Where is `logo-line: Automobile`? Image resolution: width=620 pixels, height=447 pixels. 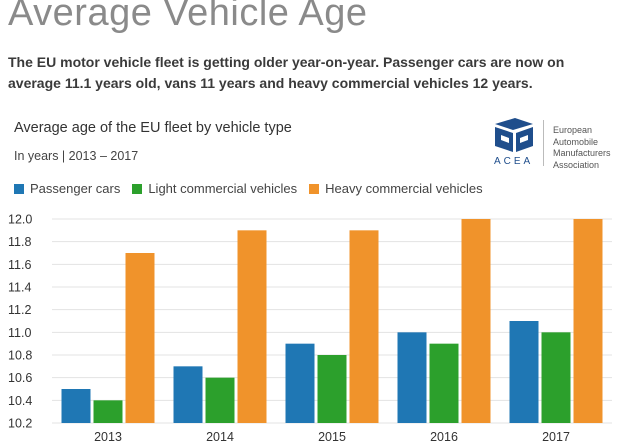
logo-line: Automobile is located at coordinates (576, 141).